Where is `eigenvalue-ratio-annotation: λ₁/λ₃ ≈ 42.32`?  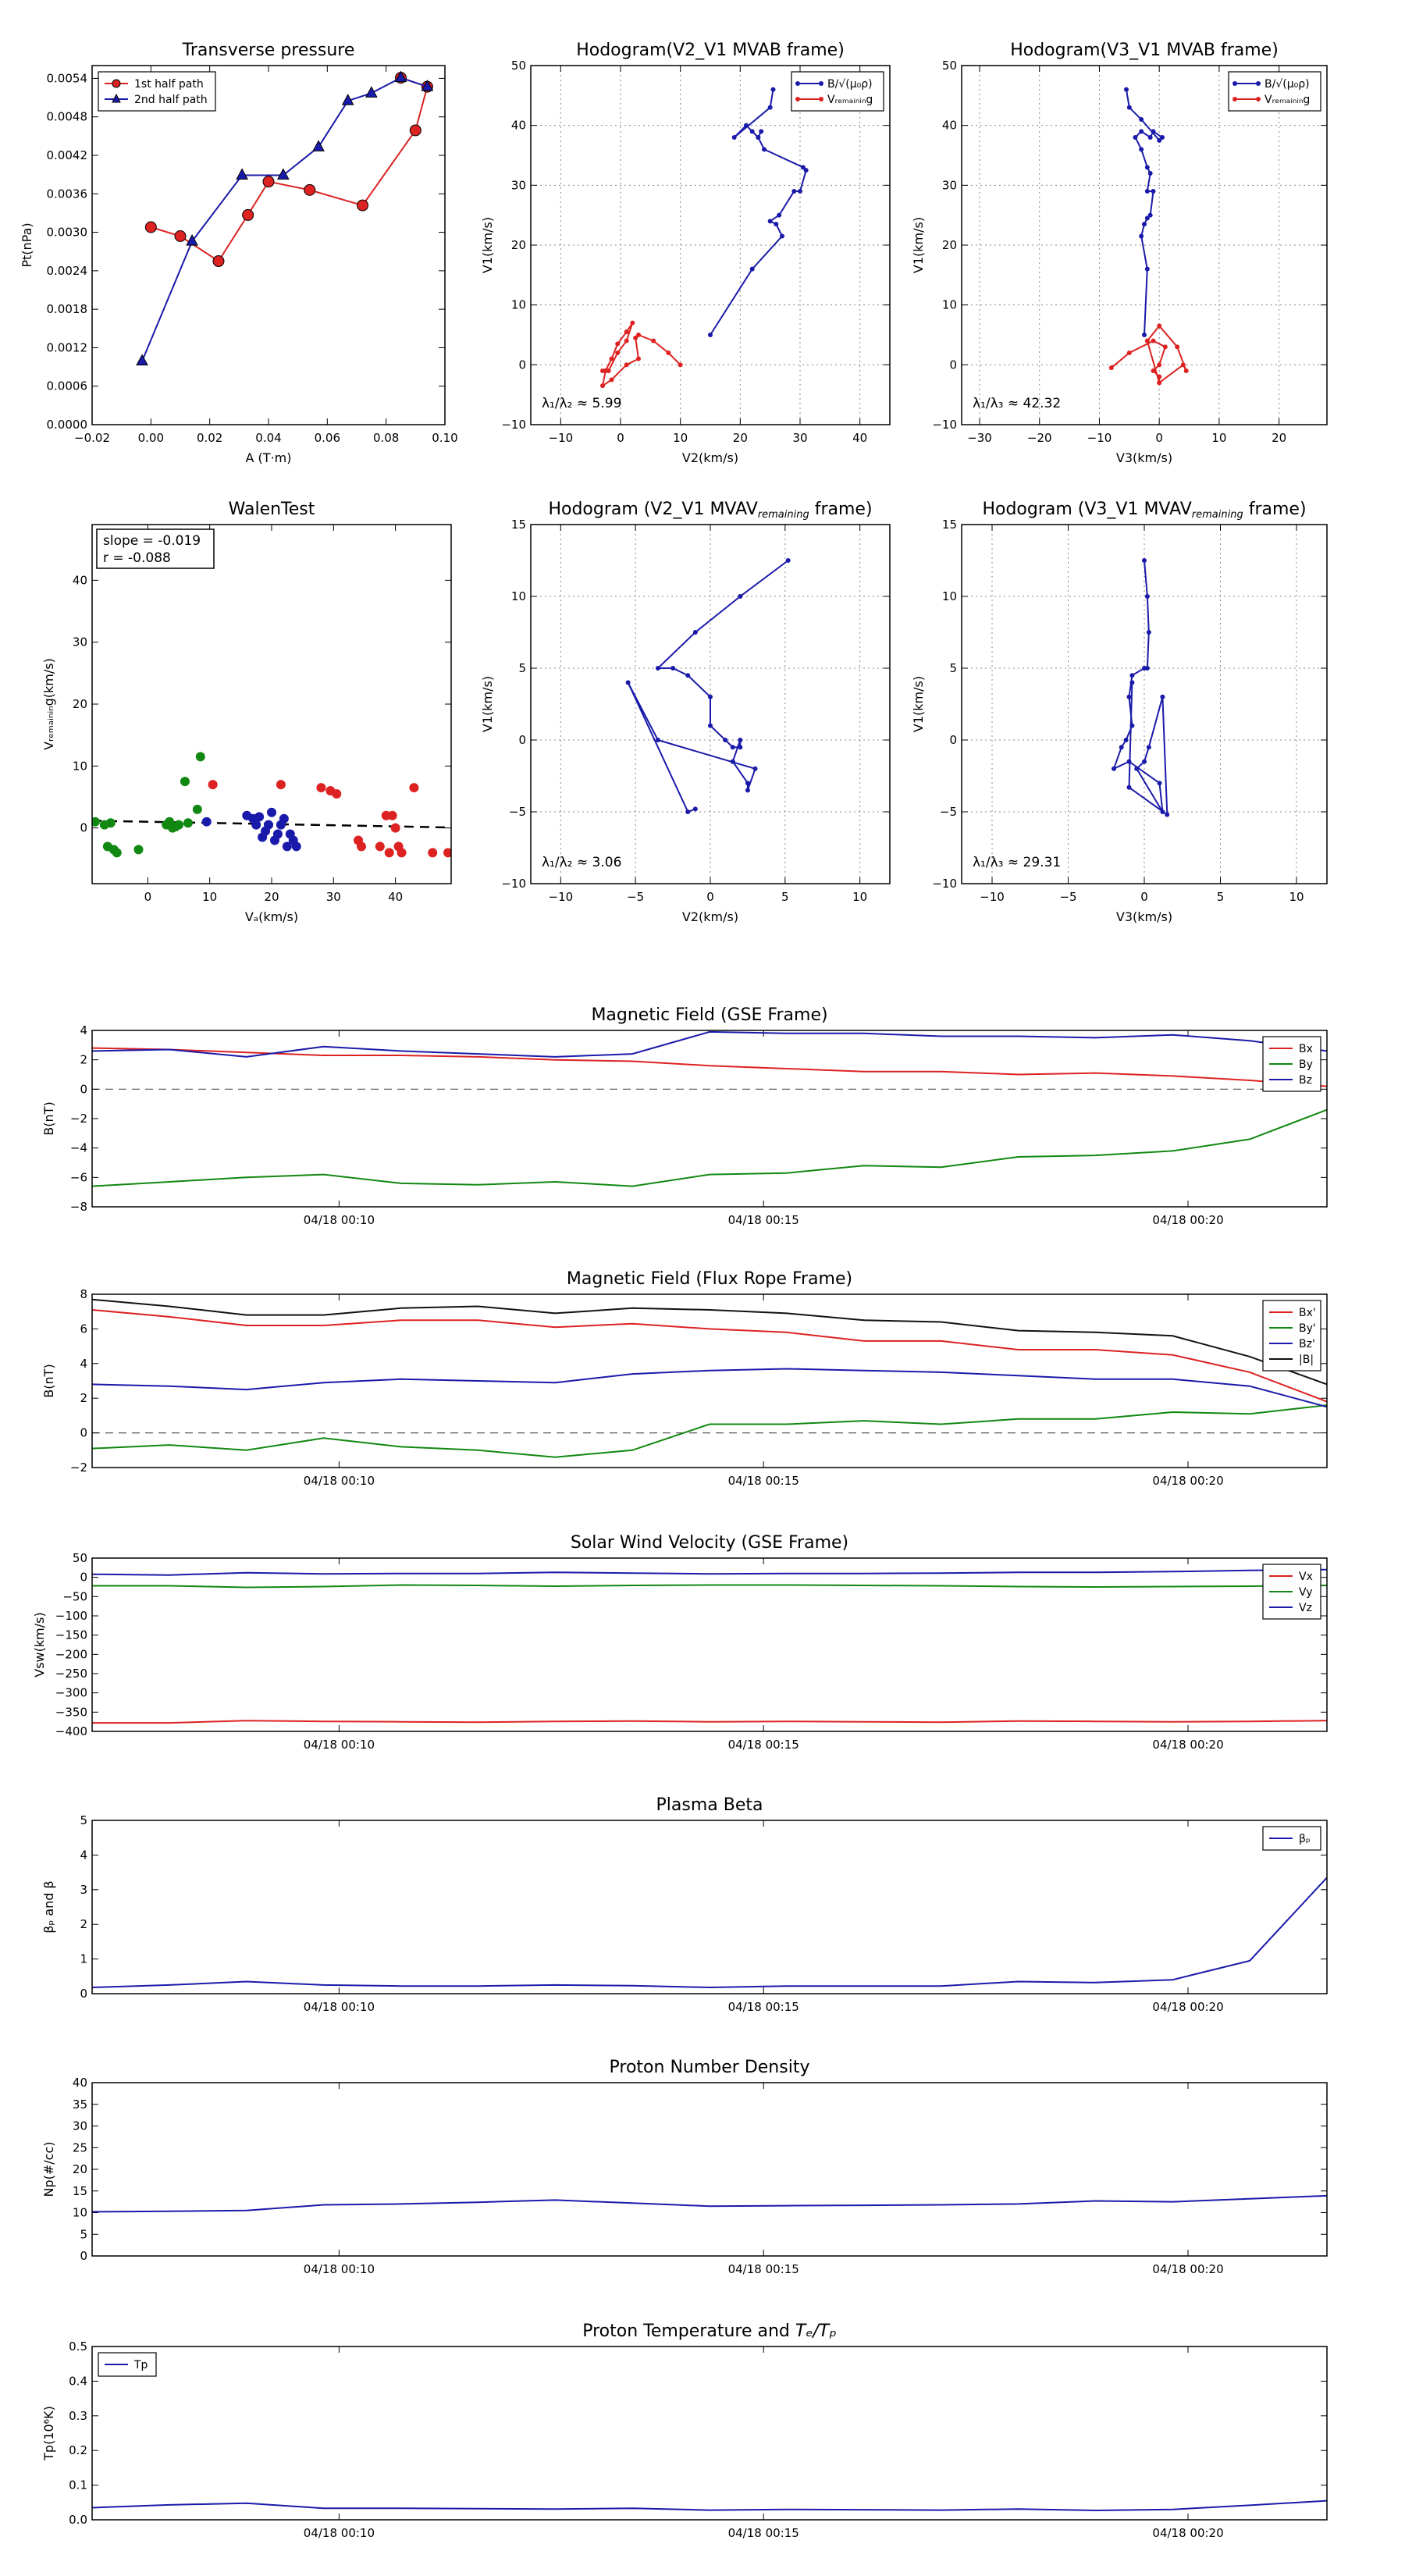
eigenvalue-ratio-annotation: λ₁/λ₃ ≈ 42.32 is located at coordinates (1017, 404).